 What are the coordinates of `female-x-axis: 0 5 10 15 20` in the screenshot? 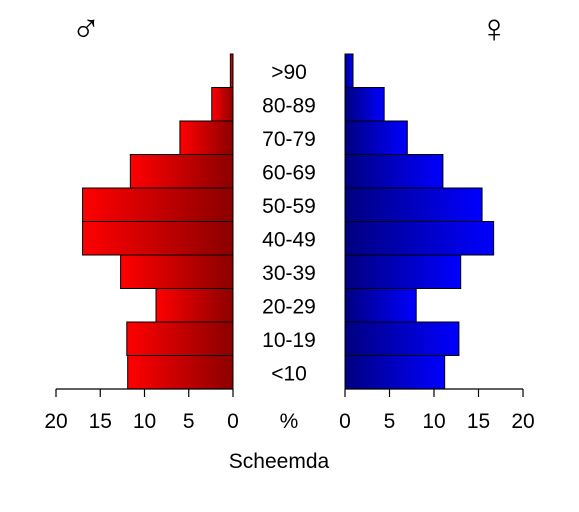 It's located at (437, 410).